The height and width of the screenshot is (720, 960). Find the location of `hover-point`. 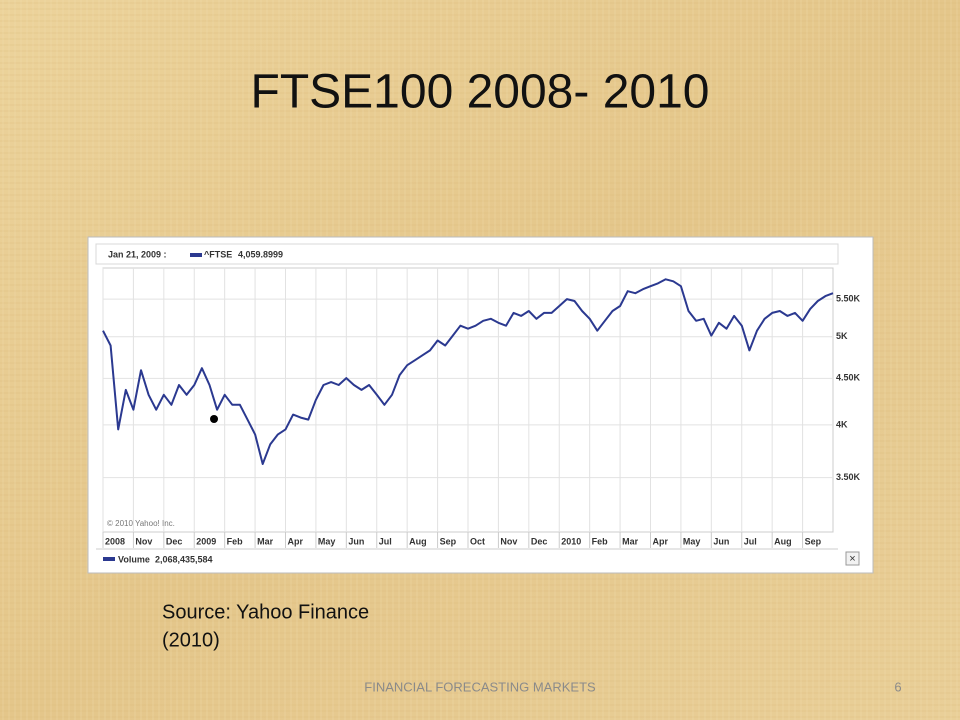

hover-point is located at coordinates (214, 419).